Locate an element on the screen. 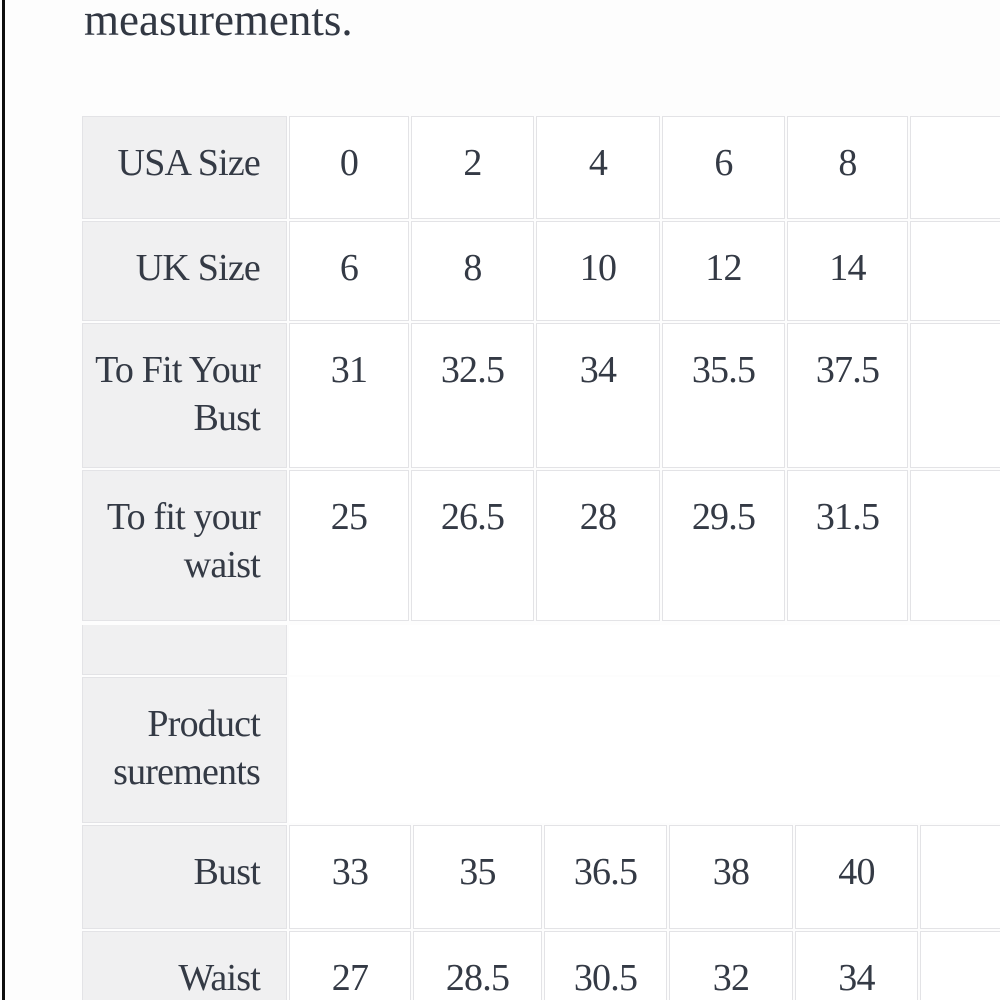 The image size is (1000, 1000). table-row-fit-bust: To Fit Your Bust 31 32.5 34 35.5 37.5 is located at coordinates (541, 395).